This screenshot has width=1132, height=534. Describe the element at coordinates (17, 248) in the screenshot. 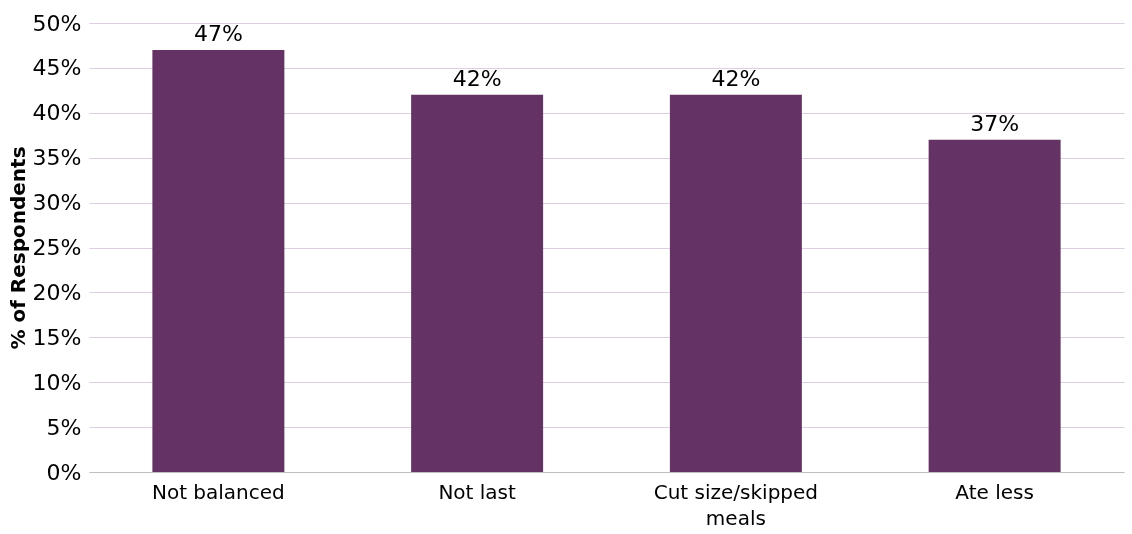

I see `y-axis-title: % of Respondents` at that location.